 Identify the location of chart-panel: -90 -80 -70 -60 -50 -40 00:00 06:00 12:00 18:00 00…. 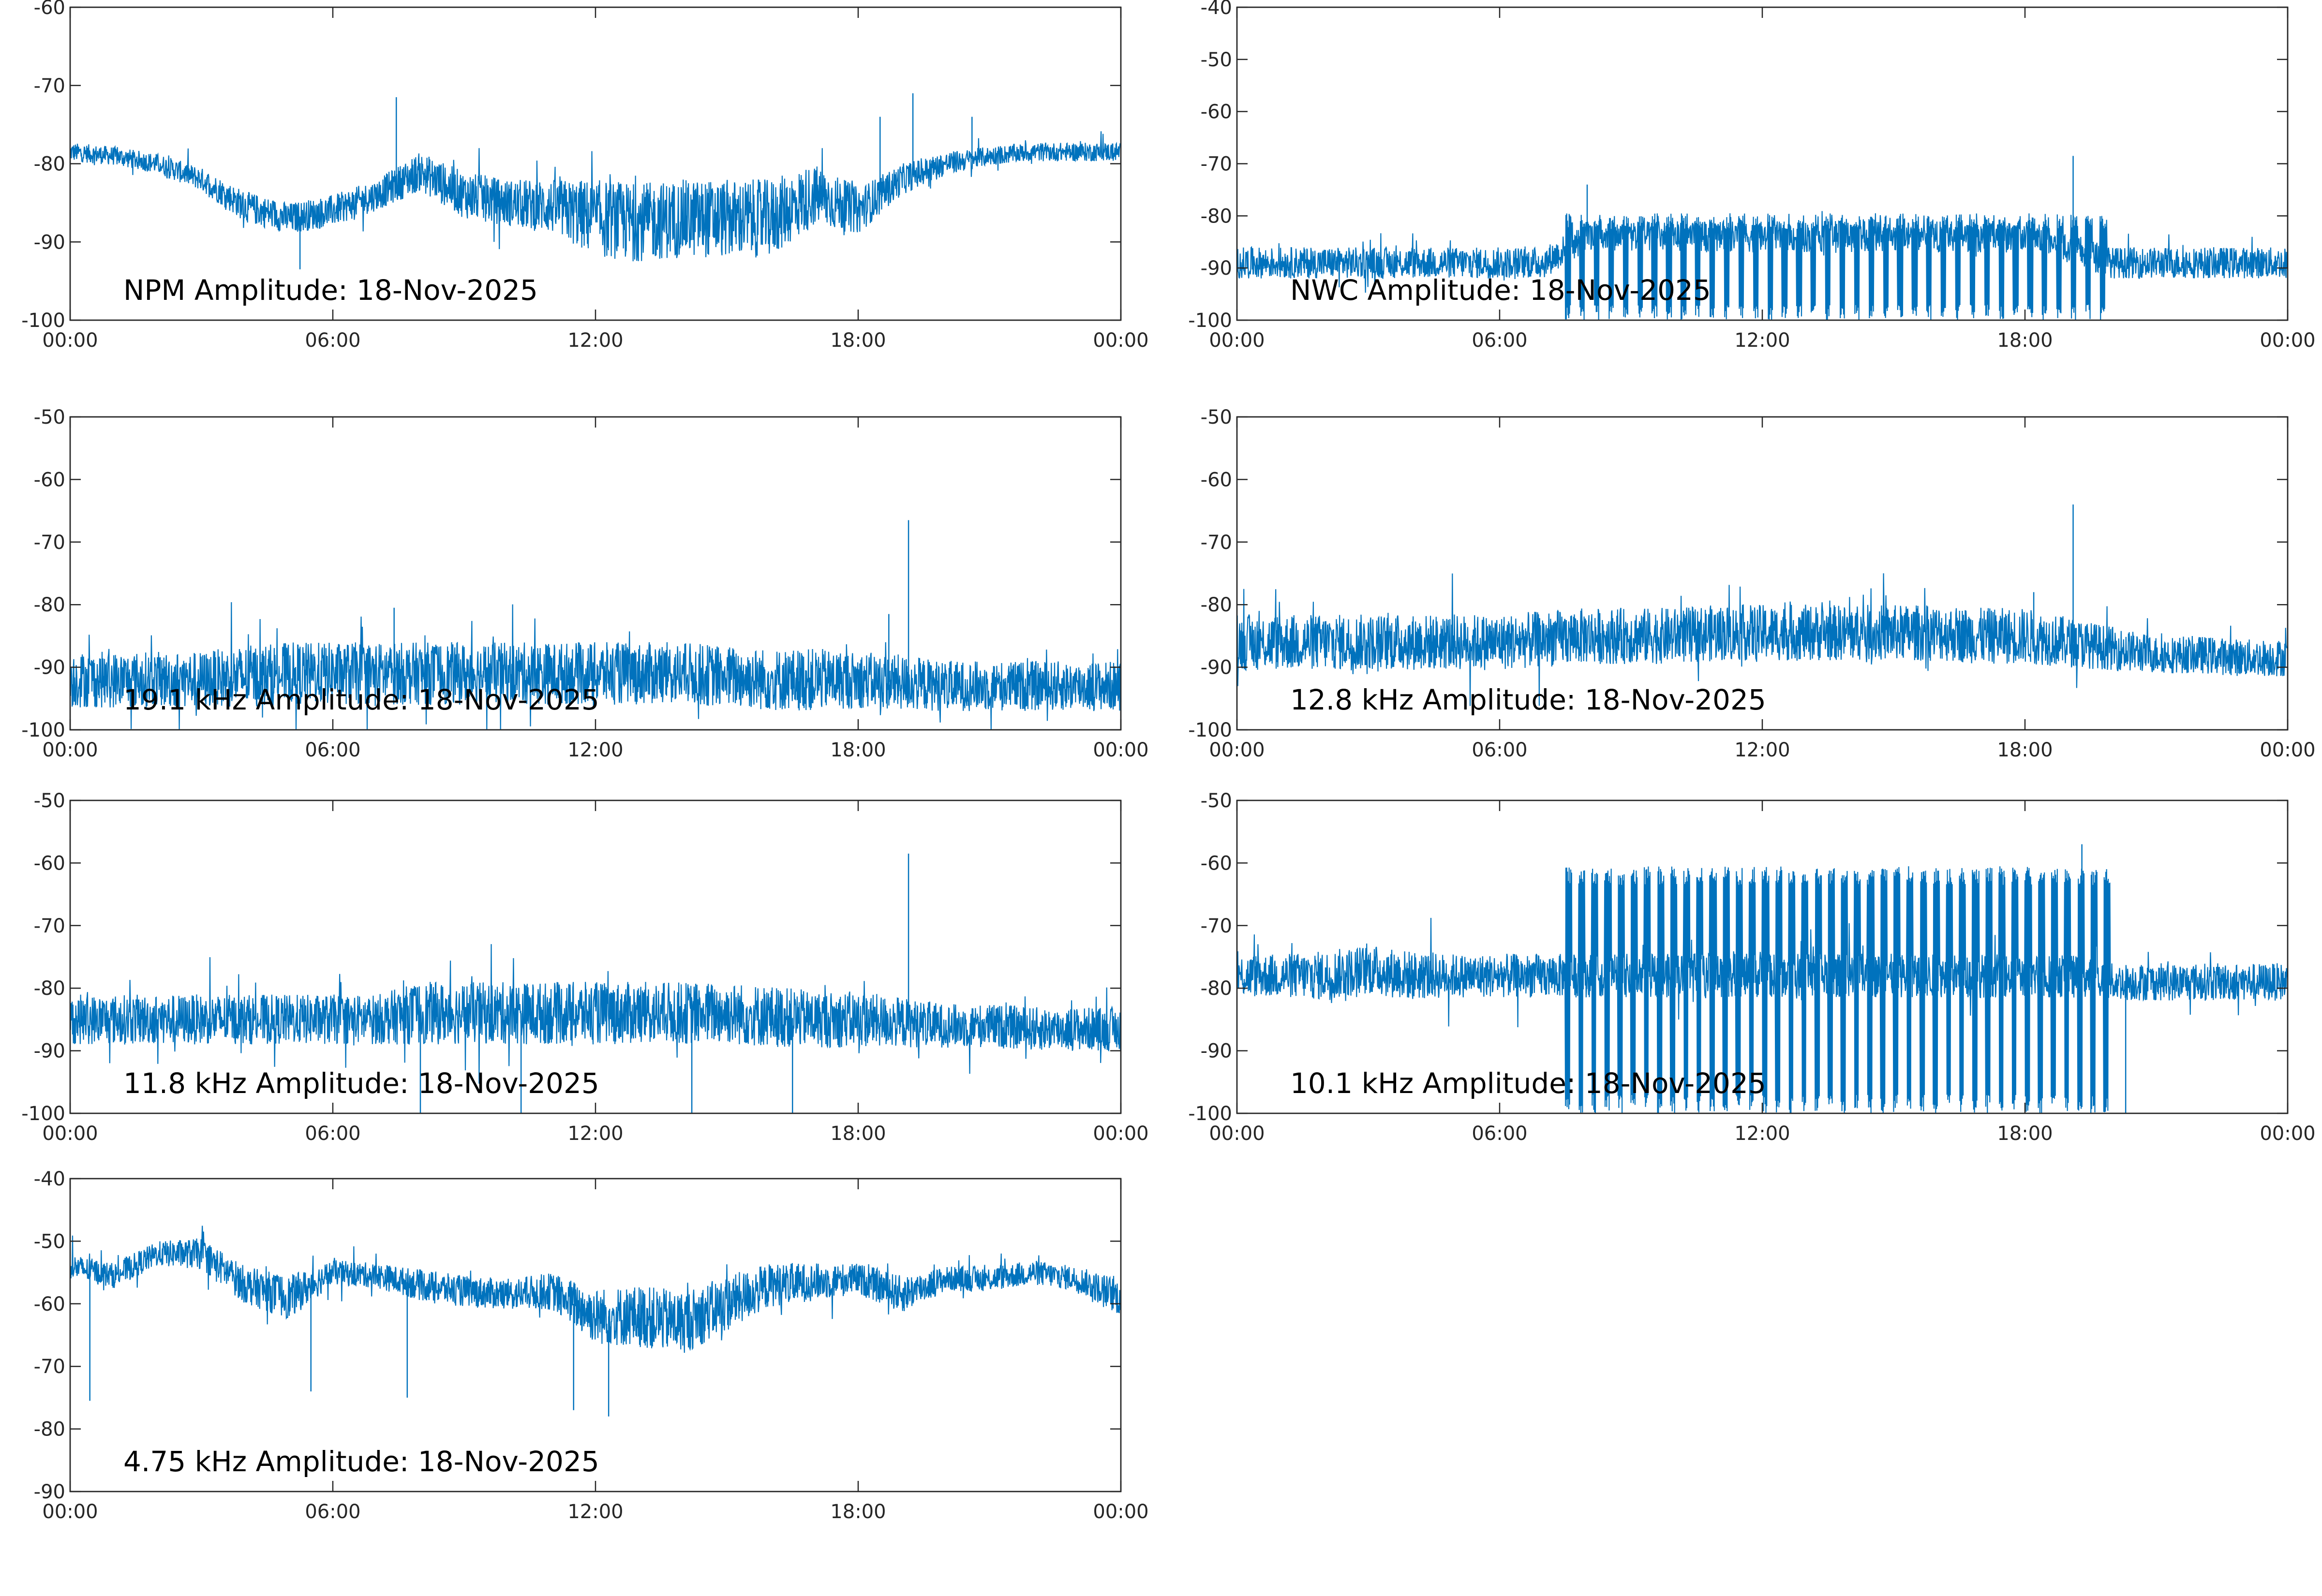
(591, 1345).